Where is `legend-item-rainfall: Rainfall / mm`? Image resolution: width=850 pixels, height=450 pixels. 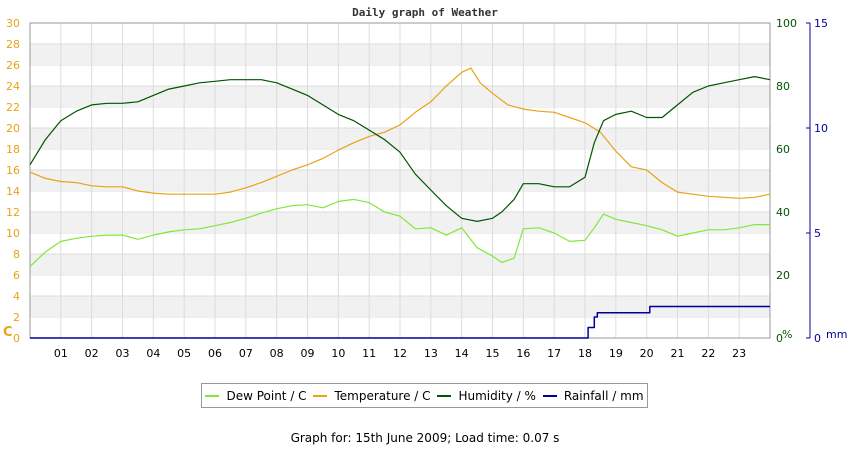 legend-item-rainfall: Rainfall / mm is located at coordinates (593, 395).